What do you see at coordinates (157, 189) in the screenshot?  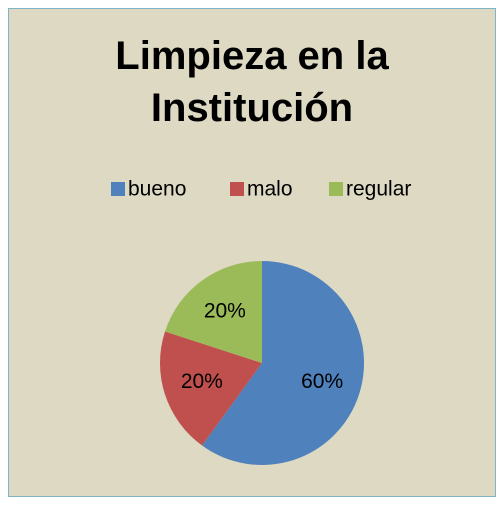 I see `legend-label: bueno` at bounding box center [157, 189].